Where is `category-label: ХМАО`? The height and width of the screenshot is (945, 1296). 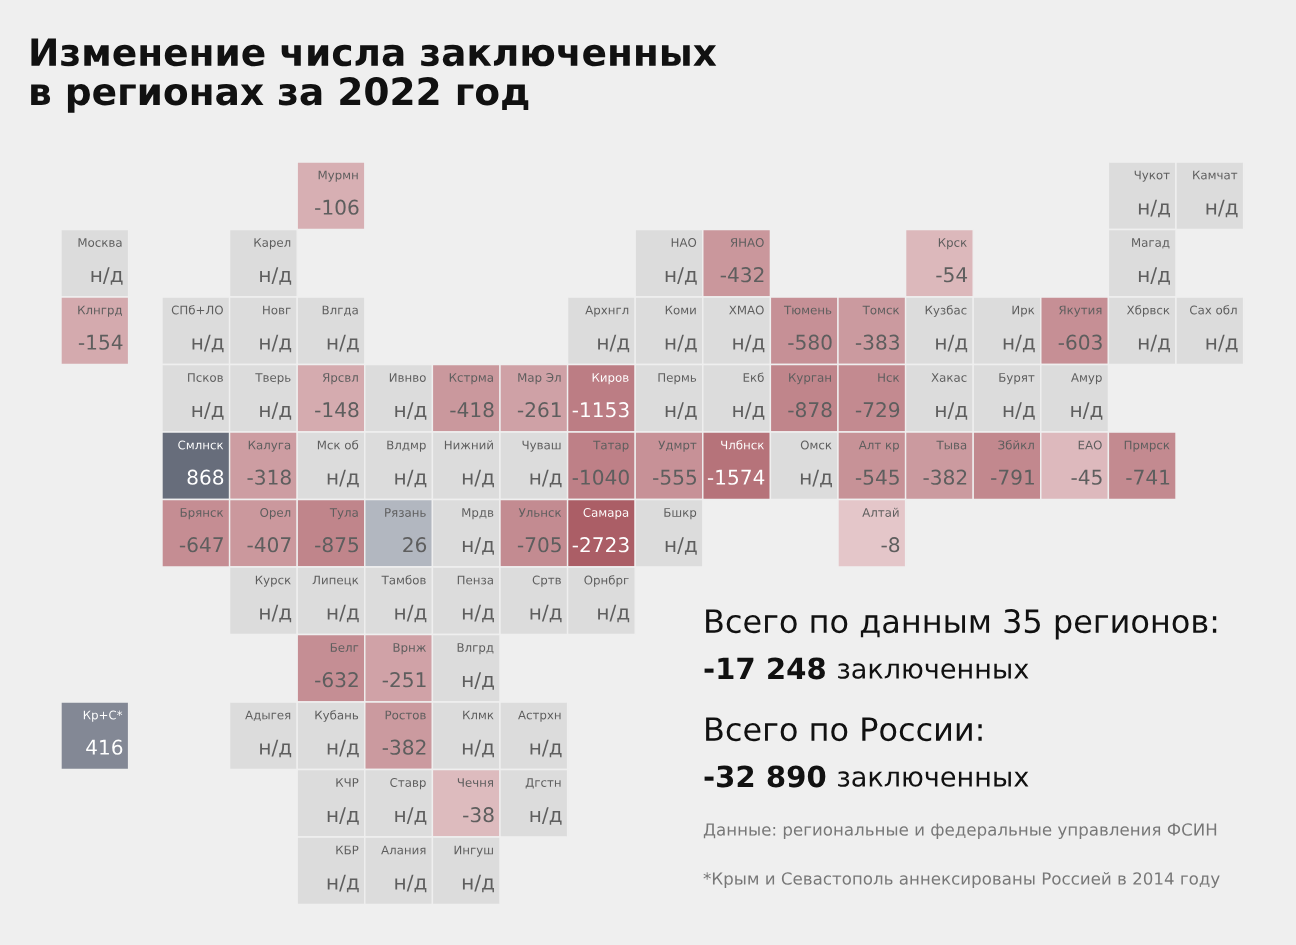 category-label: ХМАО is located at coordinates (746, 310).